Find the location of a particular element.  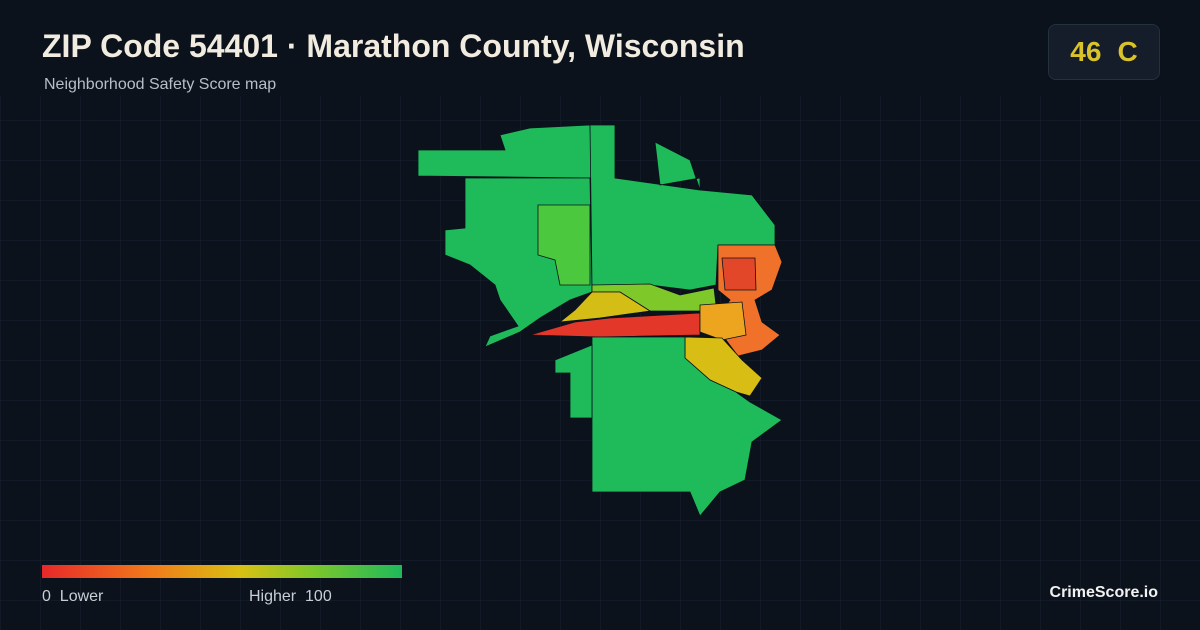

score-badge: 46 C is located at coordinates (1104, 52).